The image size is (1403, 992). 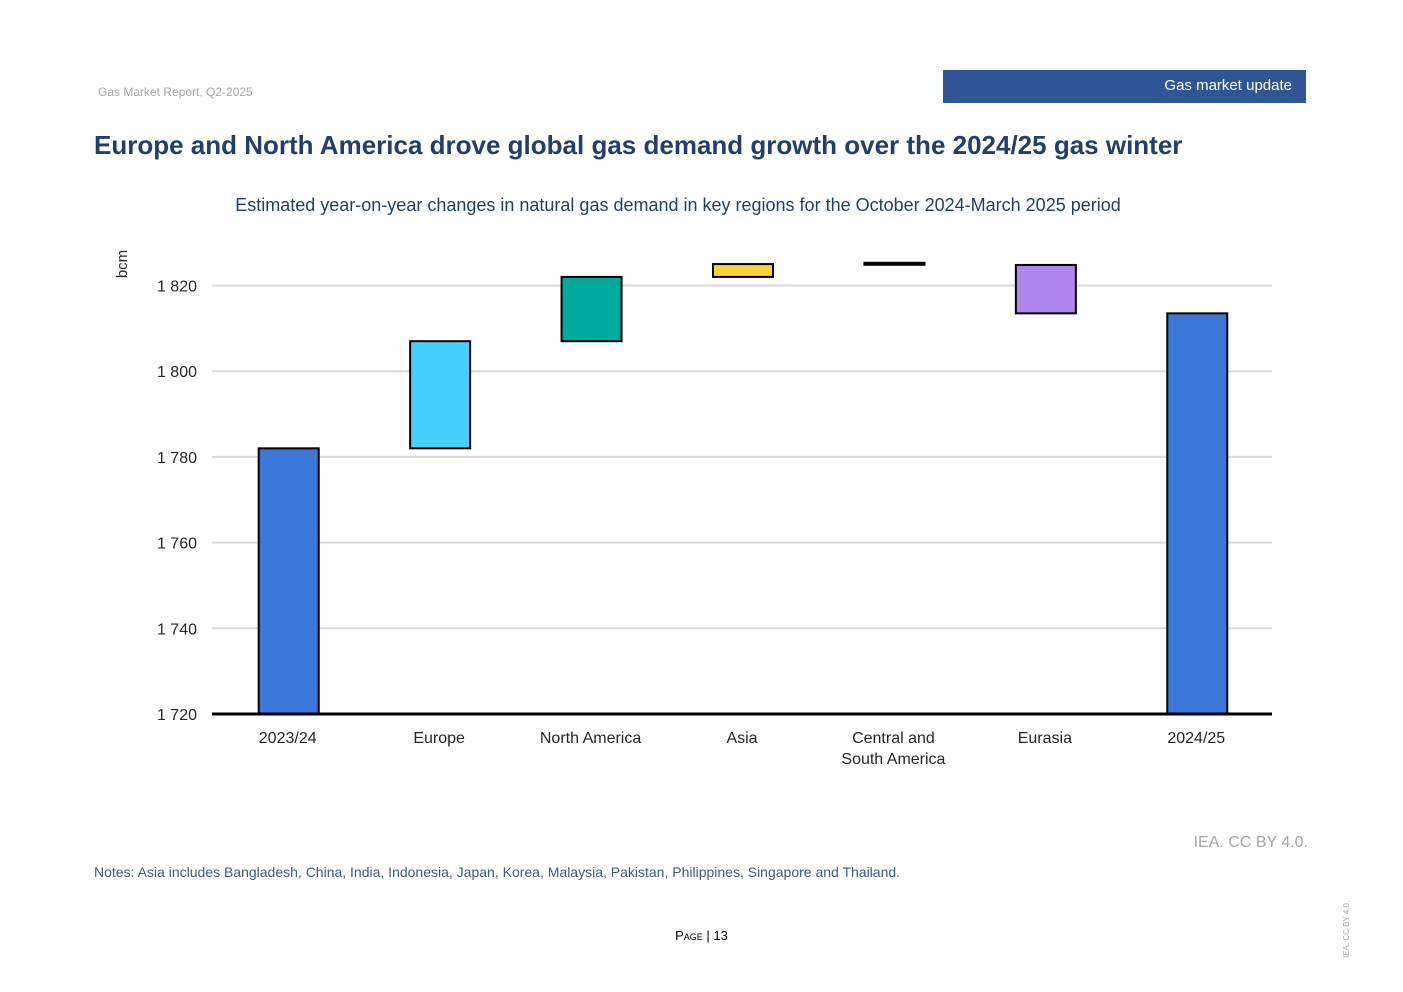 I want to click on side-credit: IEA. CC BY 4.0., so click(x=1346, y=929).